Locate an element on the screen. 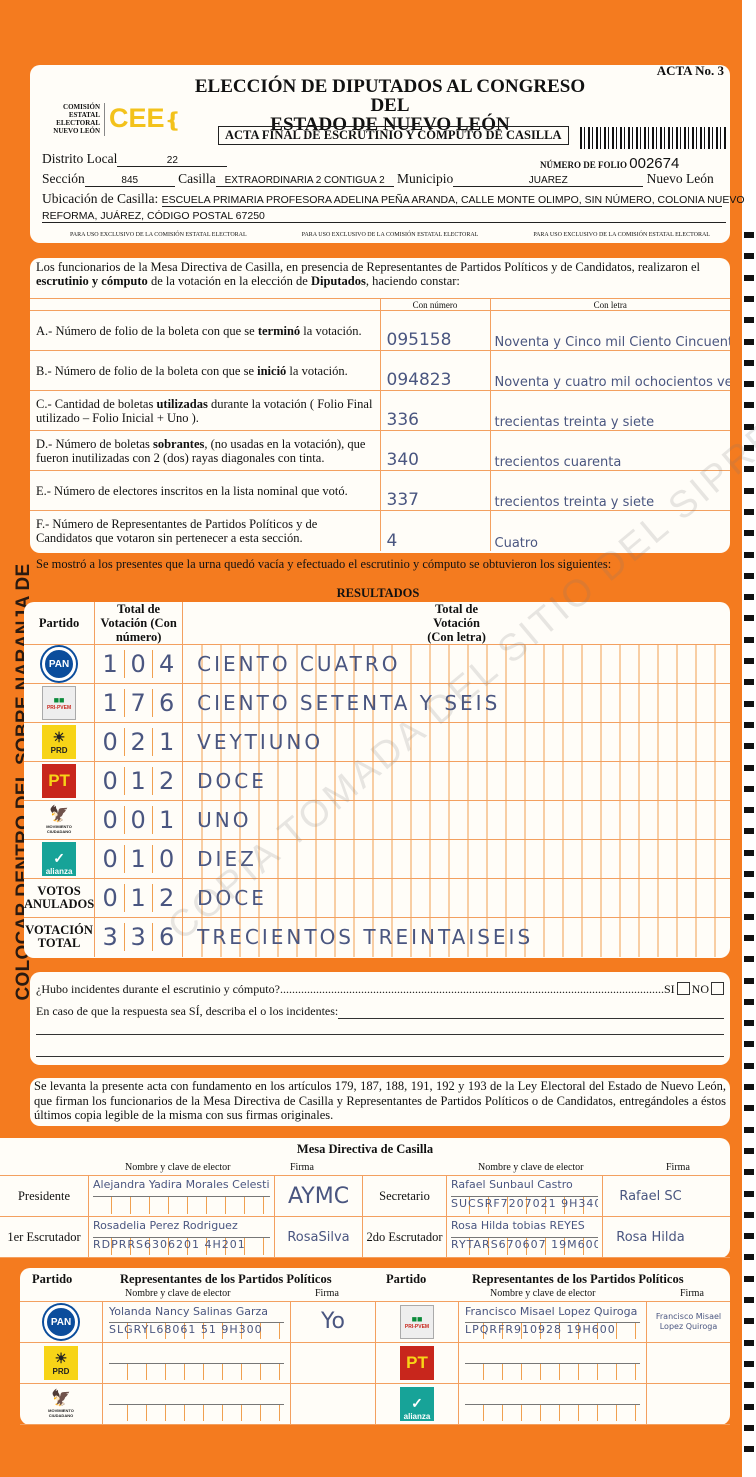 This screenshot has width=756, height=1477. mesa-nombre: Alejandra Yadira Morales Celestino is located at coordinates (181, 1196).